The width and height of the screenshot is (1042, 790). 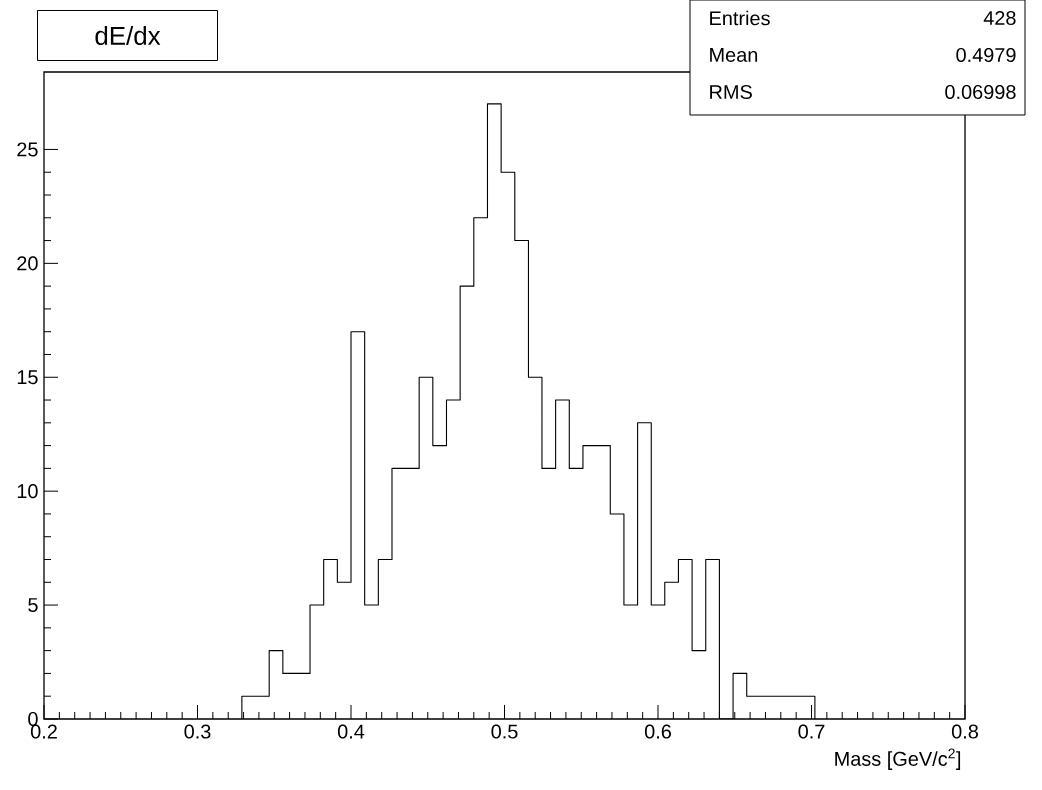 I want to click on y-tick-label: 20, so click(x=27, y=263).